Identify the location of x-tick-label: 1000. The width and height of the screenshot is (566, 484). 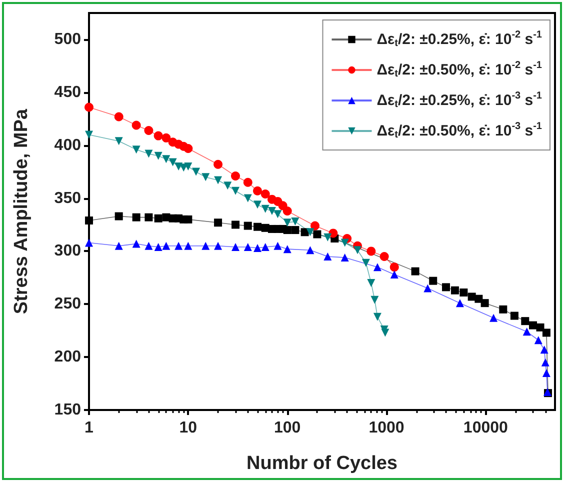
(386, 428).